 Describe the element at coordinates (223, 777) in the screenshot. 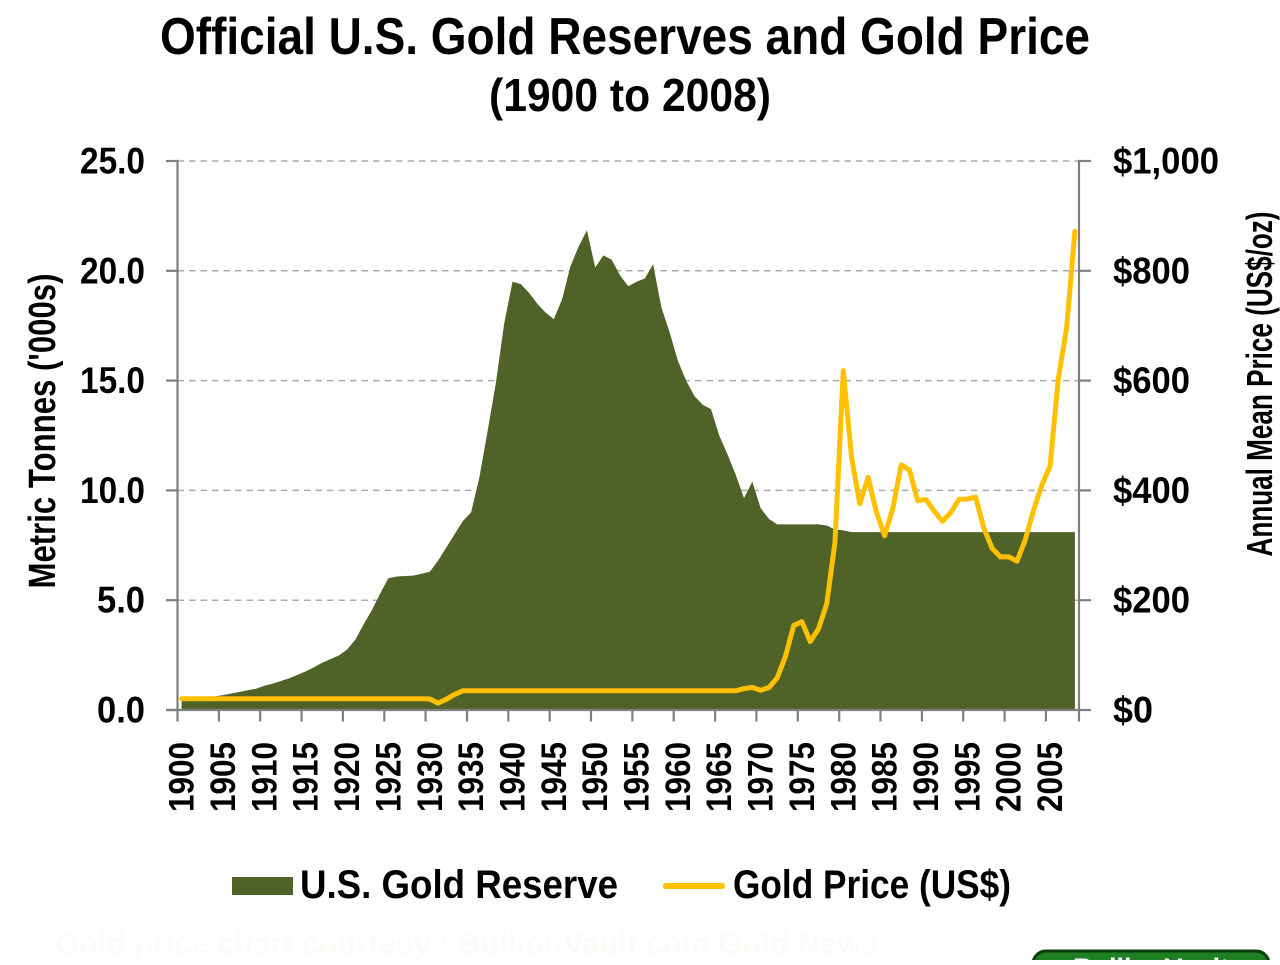

I see `svg-text: 1905` at that location.